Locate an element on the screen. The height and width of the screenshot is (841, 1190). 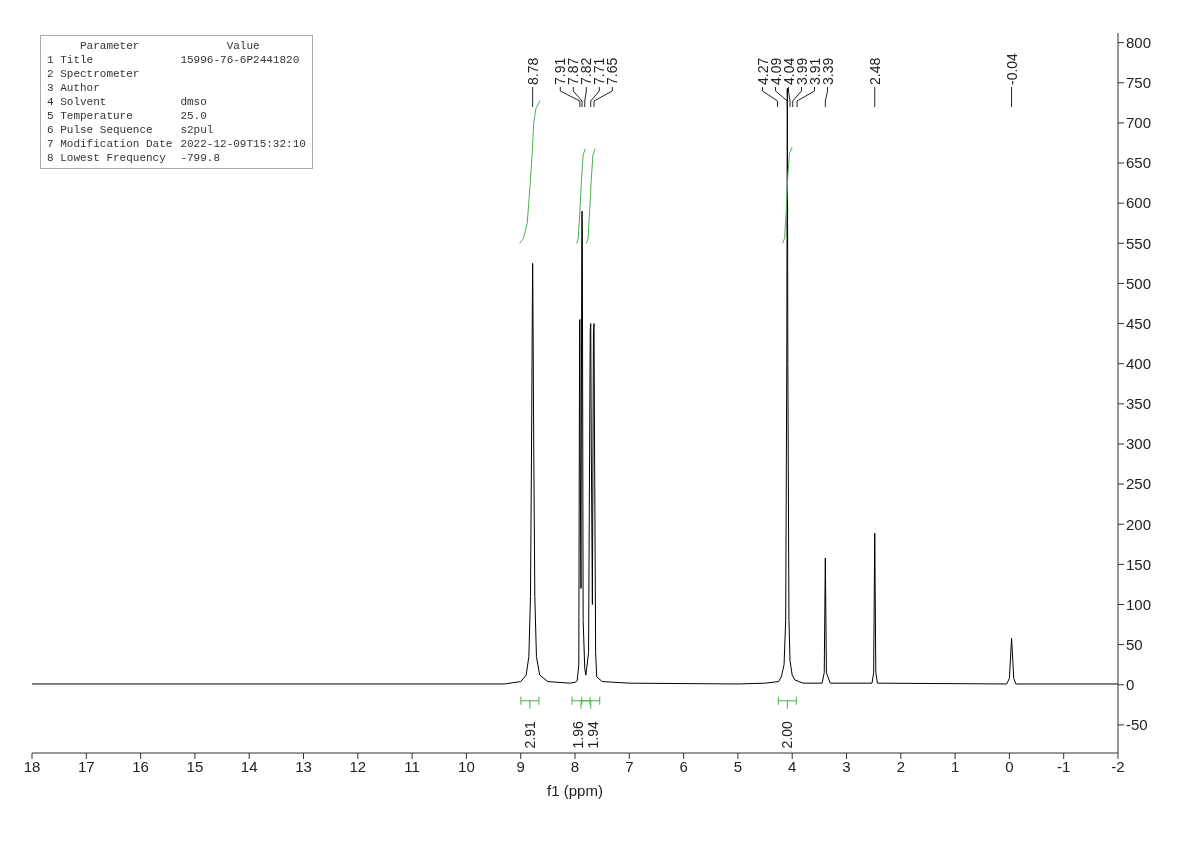
x-tick-label: 7 is located at coordinates (629, 766).